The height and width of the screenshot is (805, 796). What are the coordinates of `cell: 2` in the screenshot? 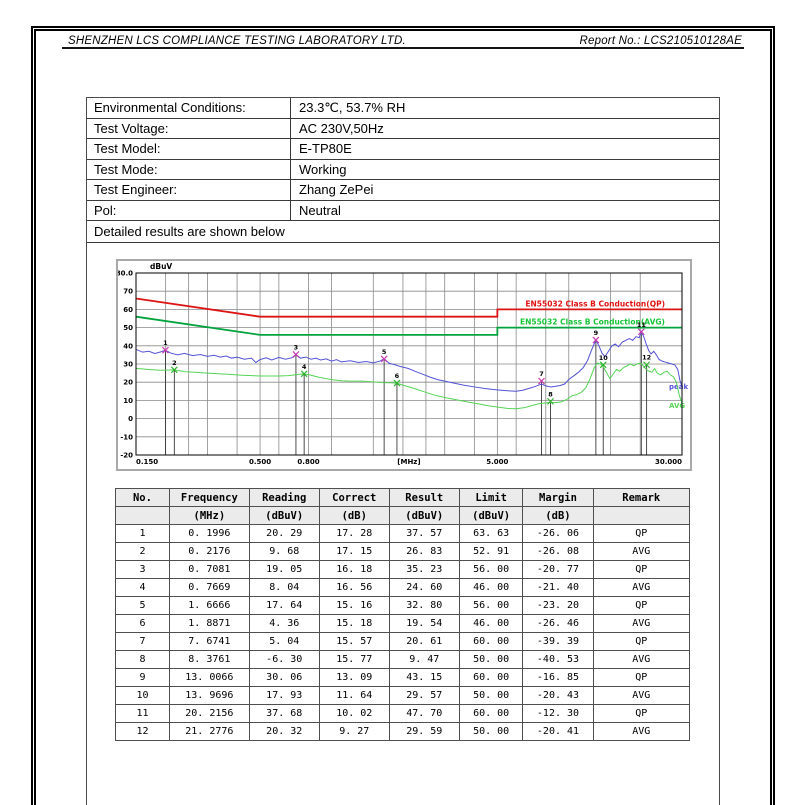 It's located at (142, 551).